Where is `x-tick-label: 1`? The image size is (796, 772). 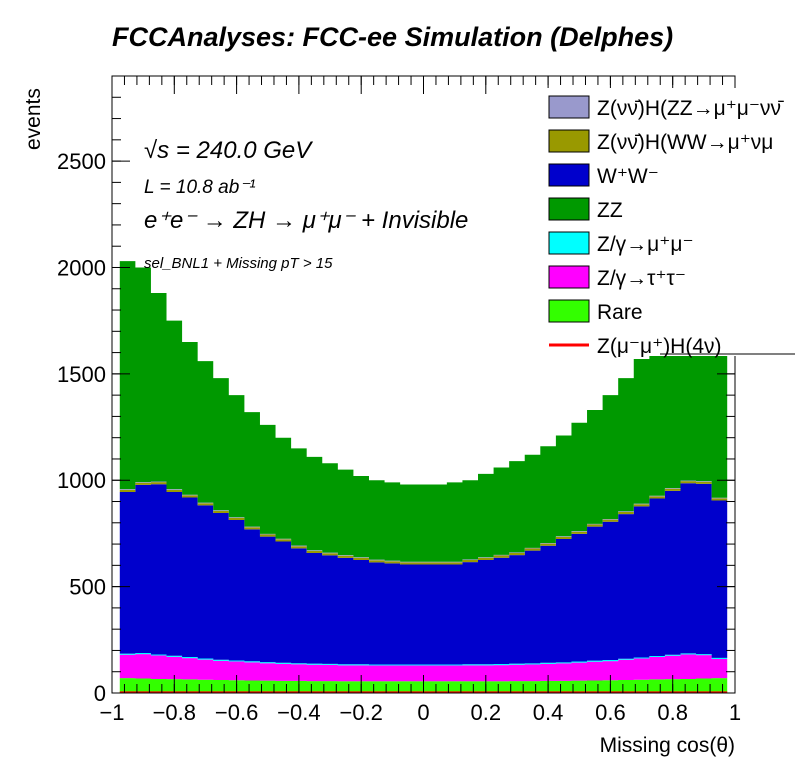 x-tick-label: 1 is located at coordinates (735, 712).